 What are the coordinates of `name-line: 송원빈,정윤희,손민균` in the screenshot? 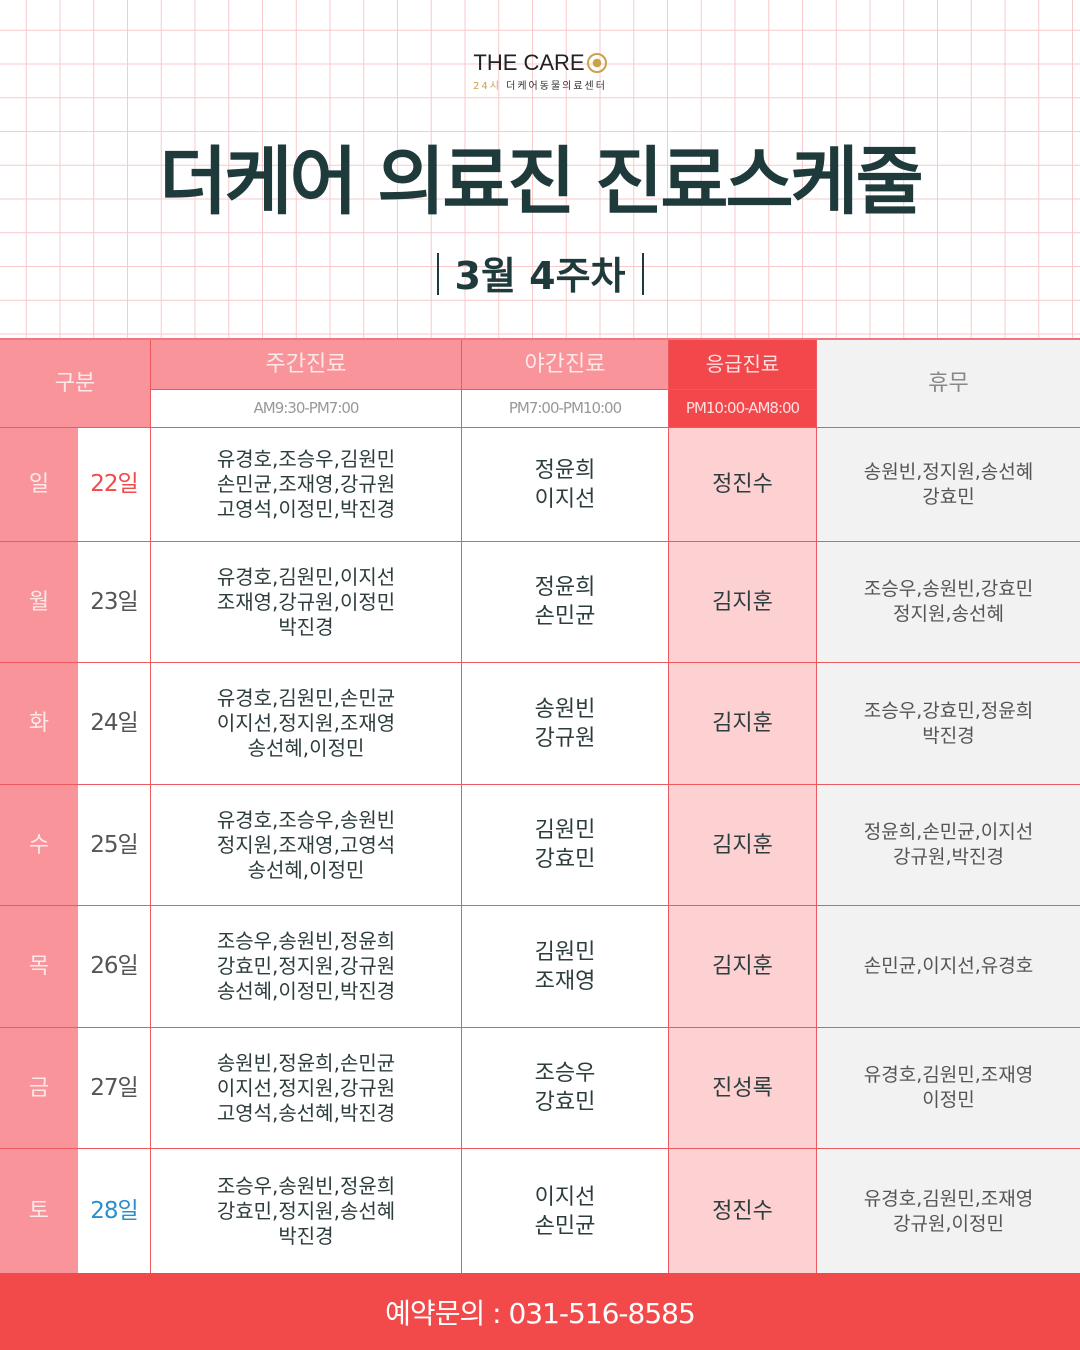 It's located at (306, 1062).